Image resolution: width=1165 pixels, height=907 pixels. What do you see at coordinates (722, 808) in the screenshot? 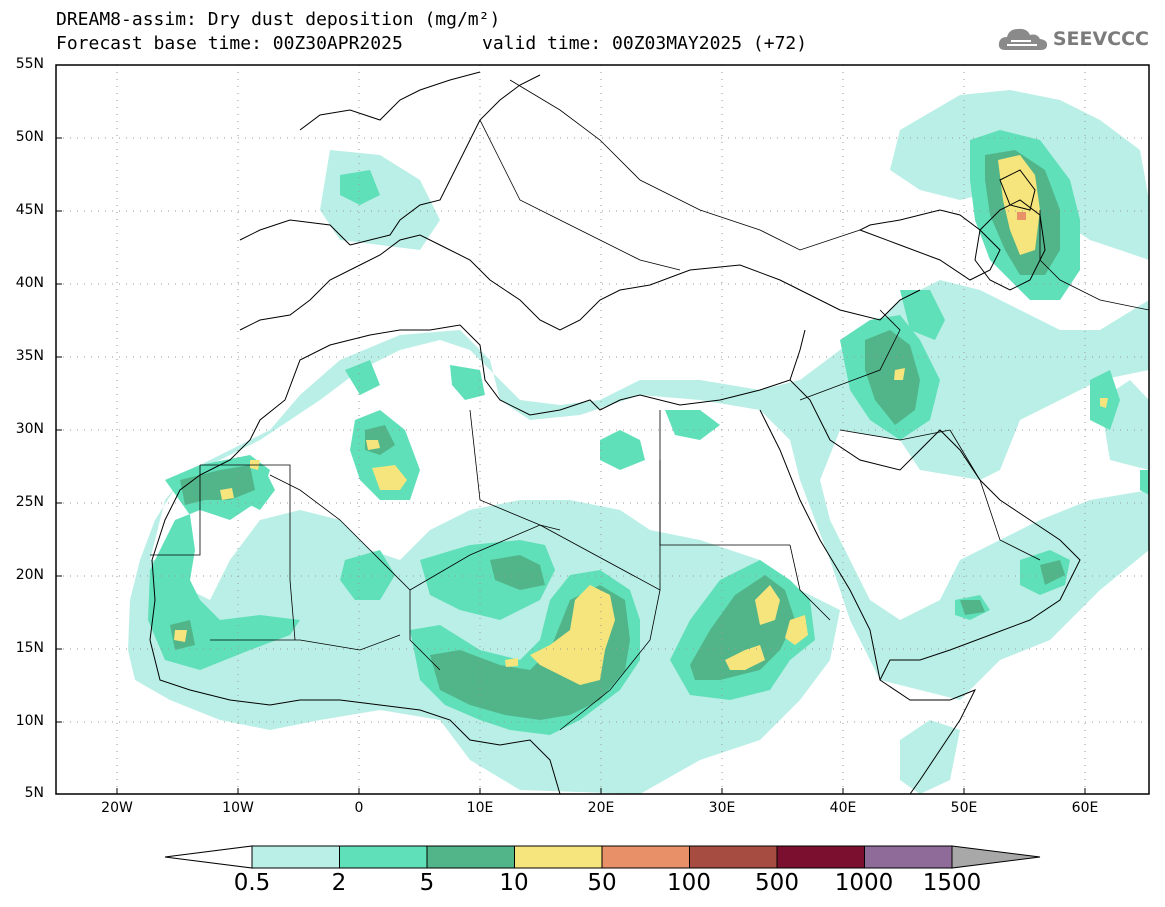
I see `lon-label-30e: 30E` at bounding box center [722, 808].